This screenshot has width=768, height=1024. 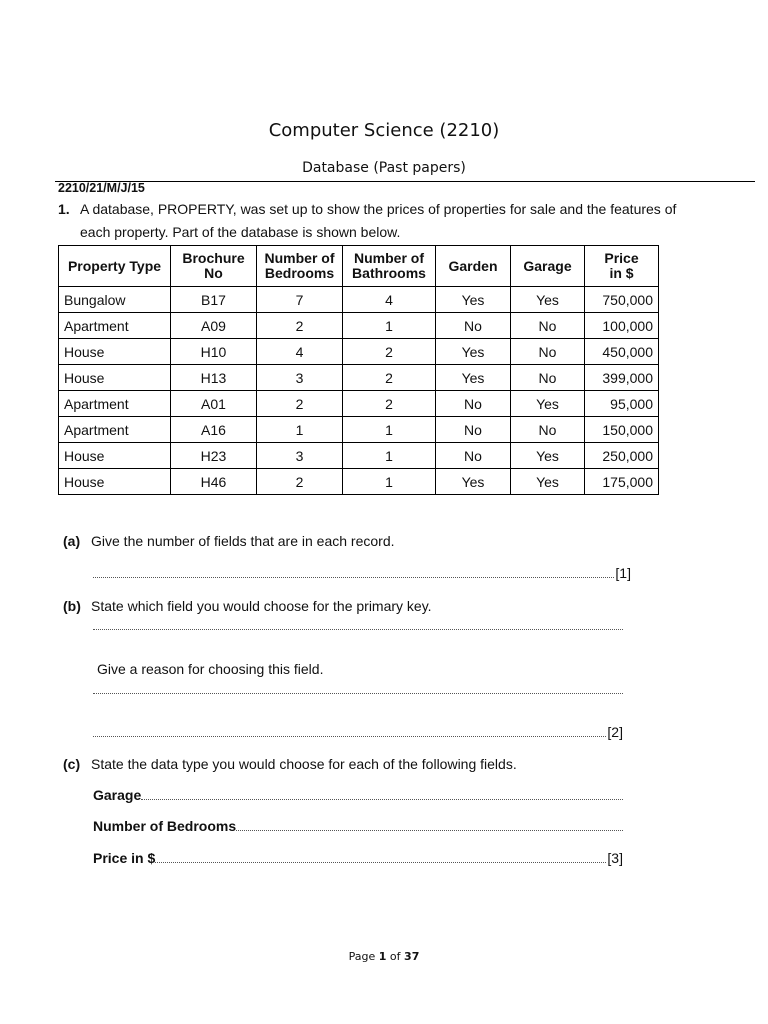 I want to click on table-row: Apartment A09 2 1 No No 100,000, so click(x=358, y=325).